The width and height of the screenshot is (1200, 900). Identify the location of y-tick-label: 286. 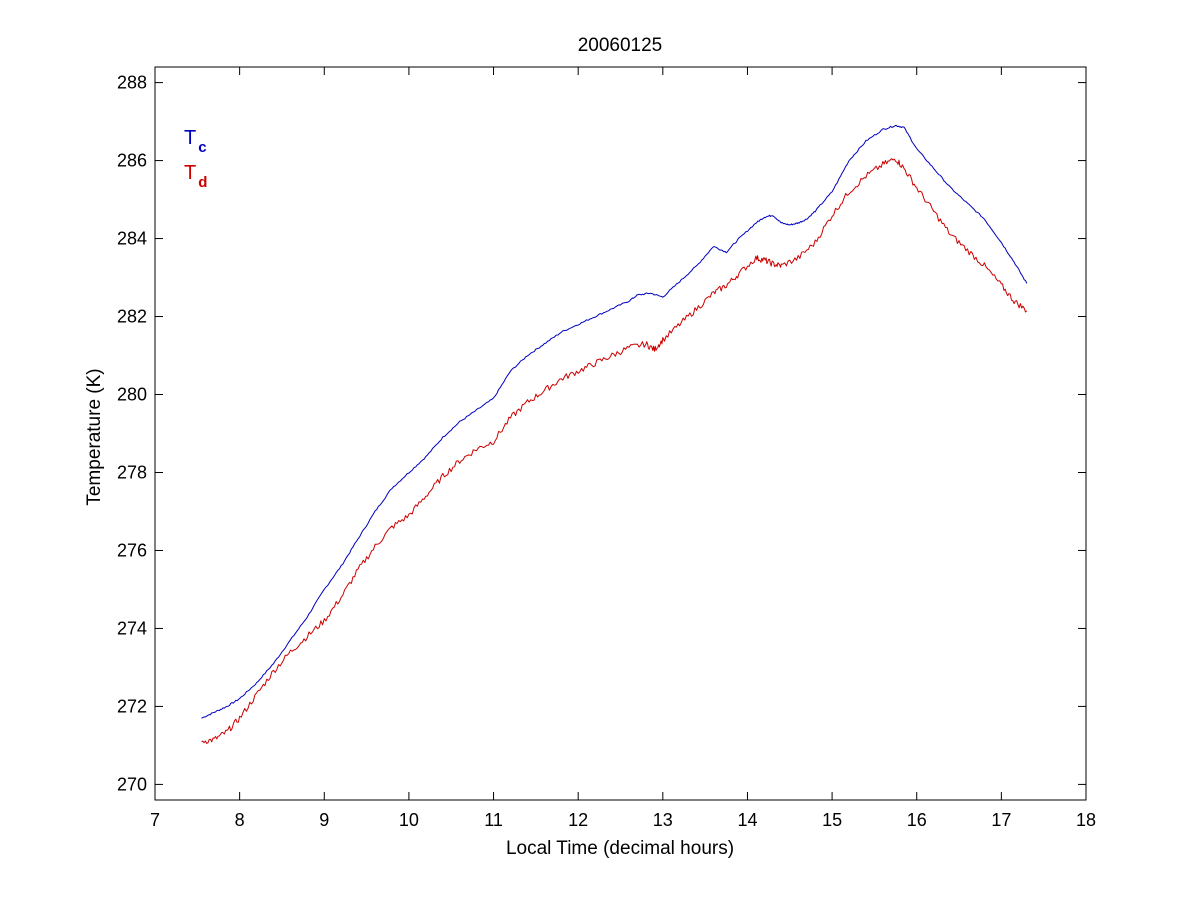
(132, 161).